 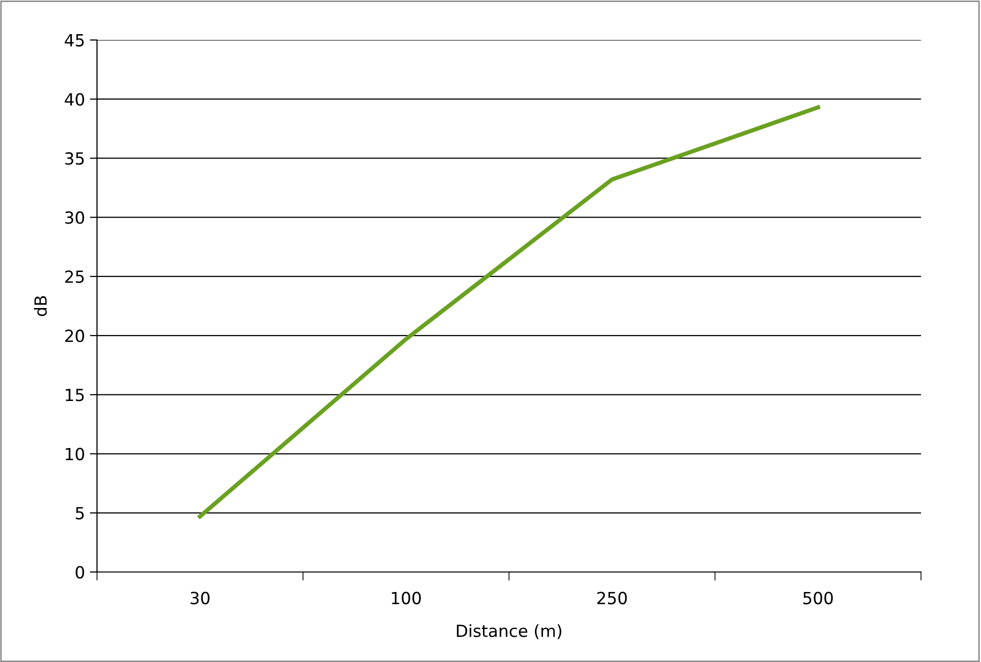 What do you see at coordinates (612, 598) in the screenshot?
I see `x-tick-label: 250` at bounding box center [612, 598].